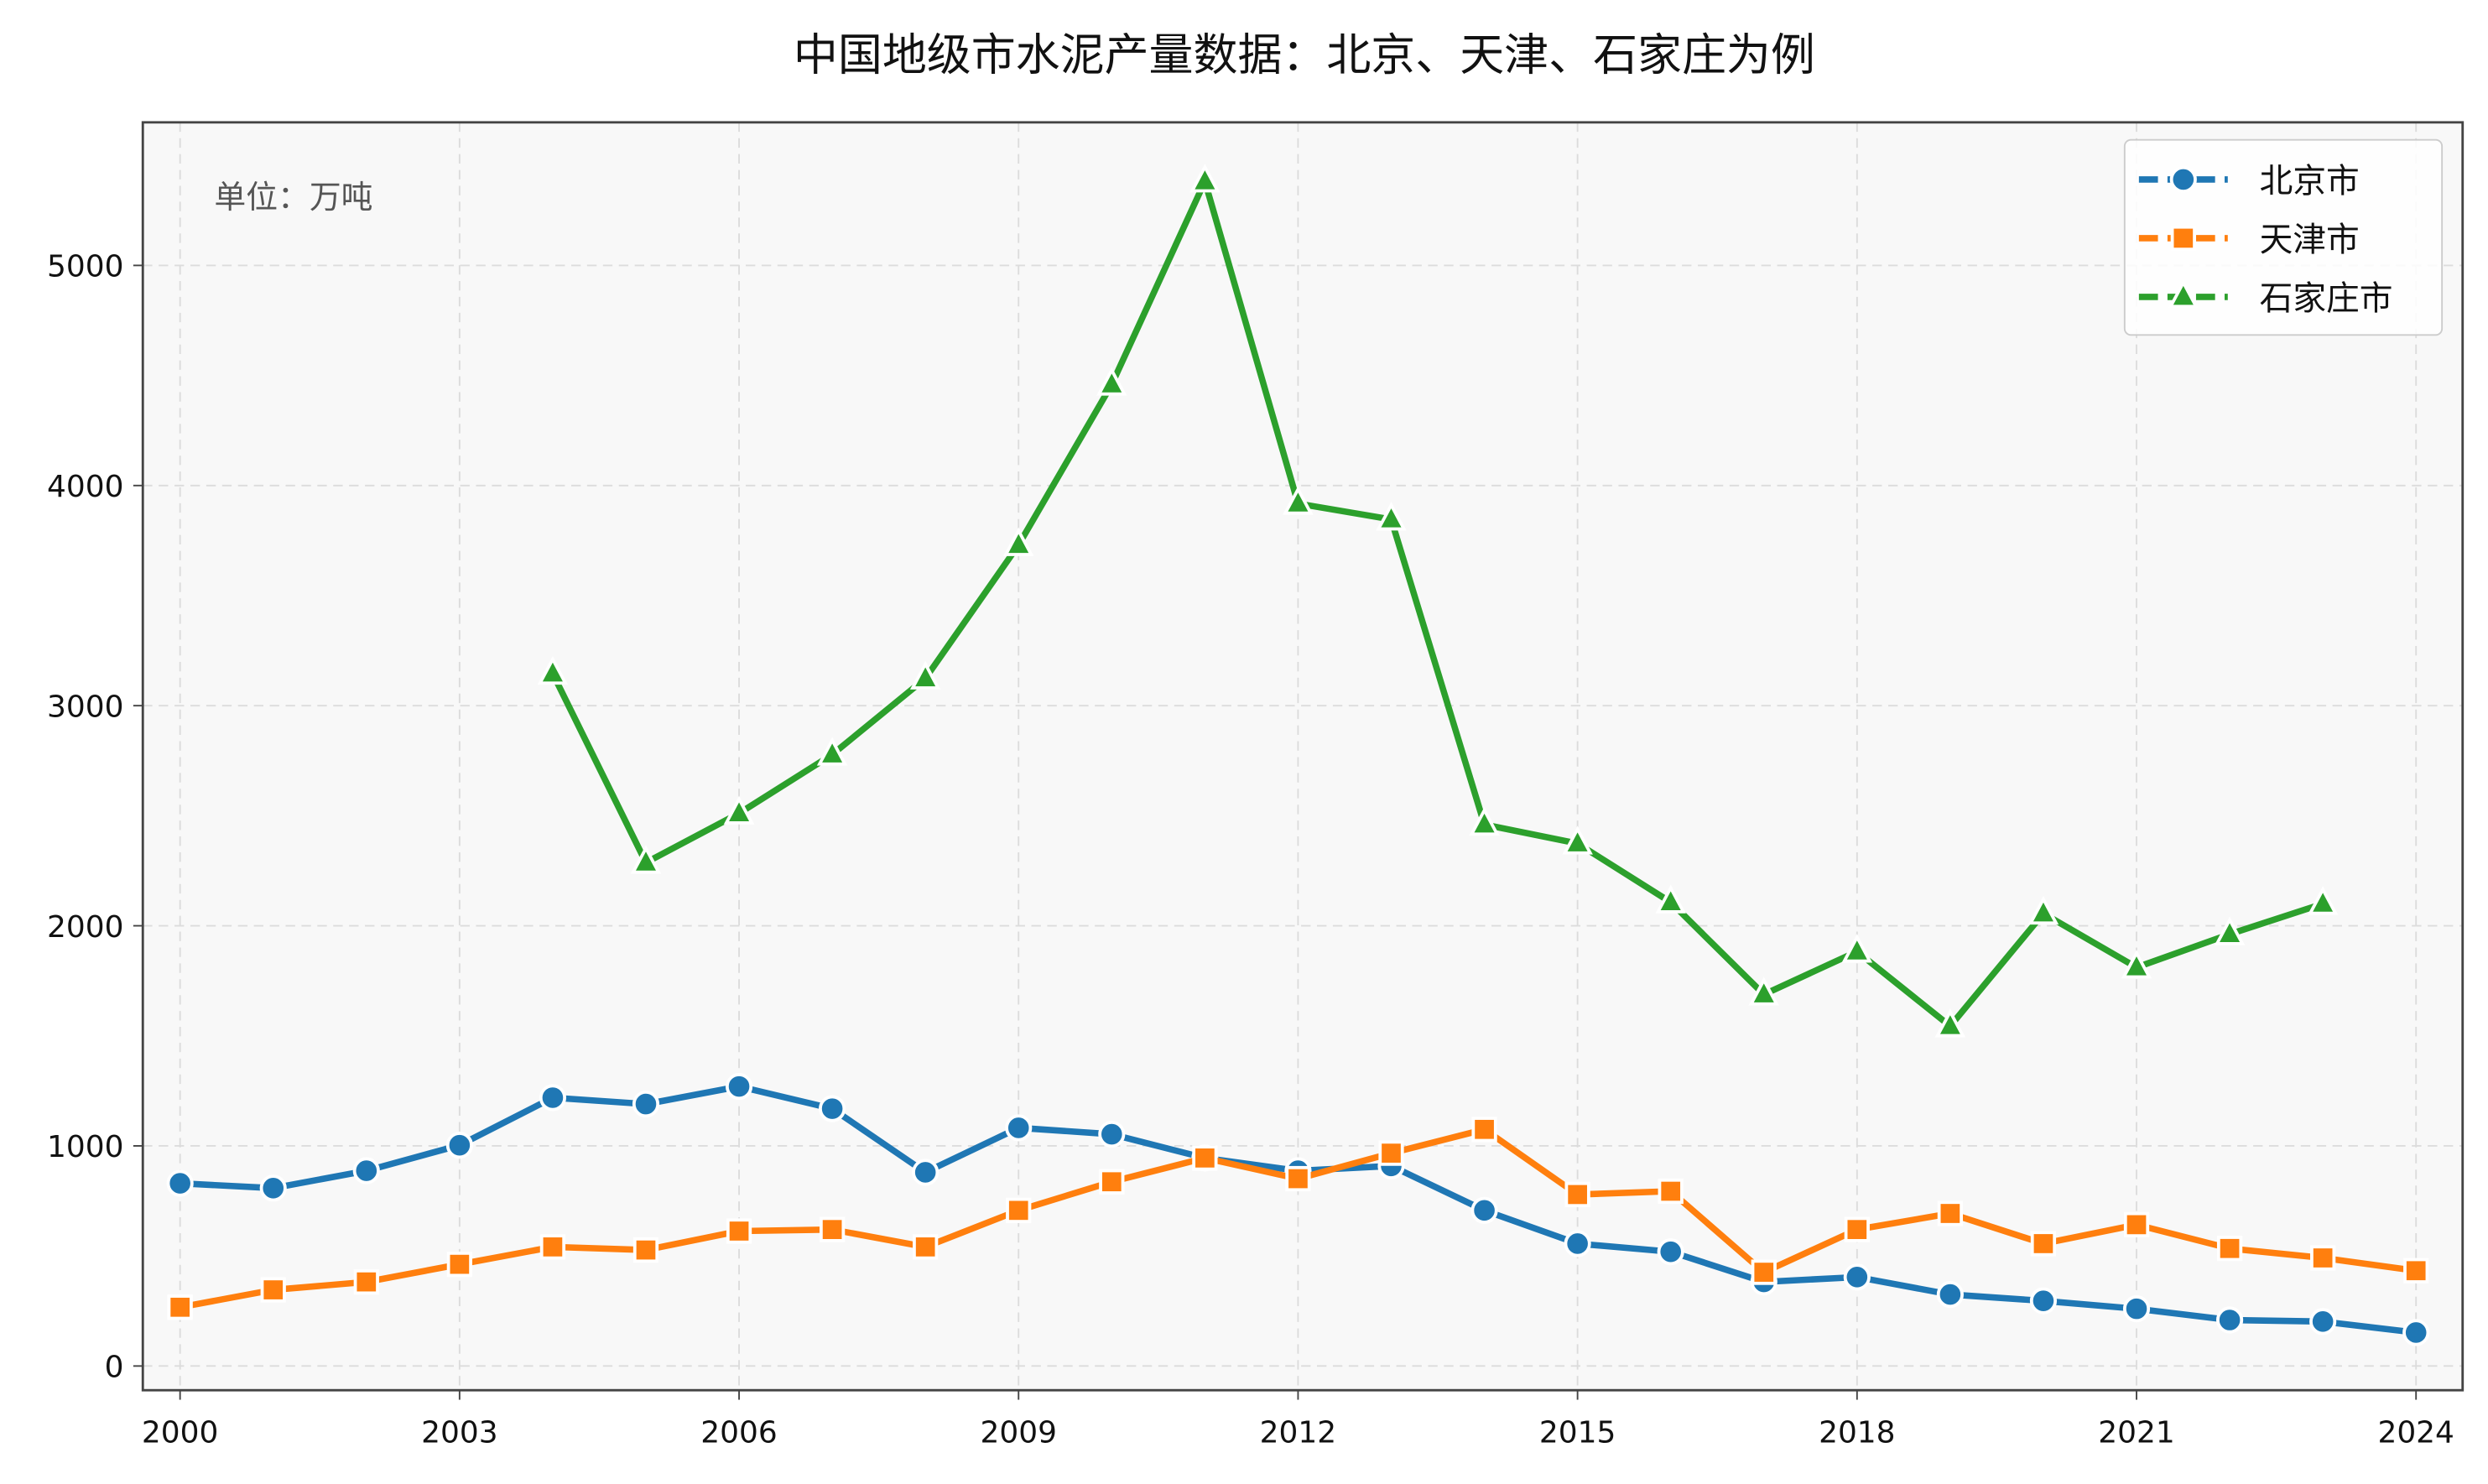 The image size is (2488, 1484). Describe the element at coordinates (85, 487) in the screenshot. I see `y-tick-label: 4000` at that location.